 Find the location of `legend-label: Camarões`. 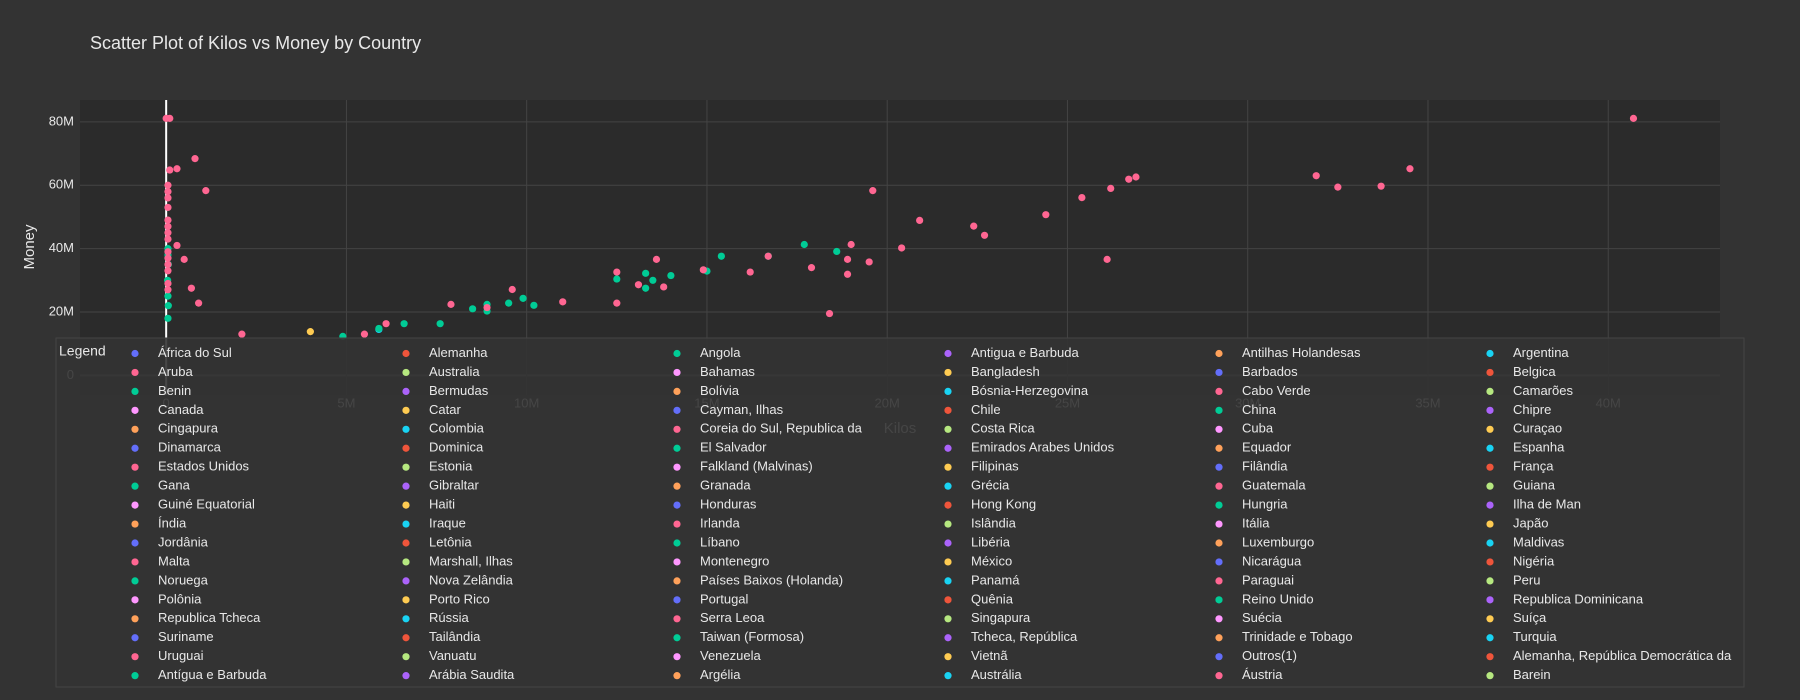

legend-label: Camarões is located at coordinates (1543, 390).